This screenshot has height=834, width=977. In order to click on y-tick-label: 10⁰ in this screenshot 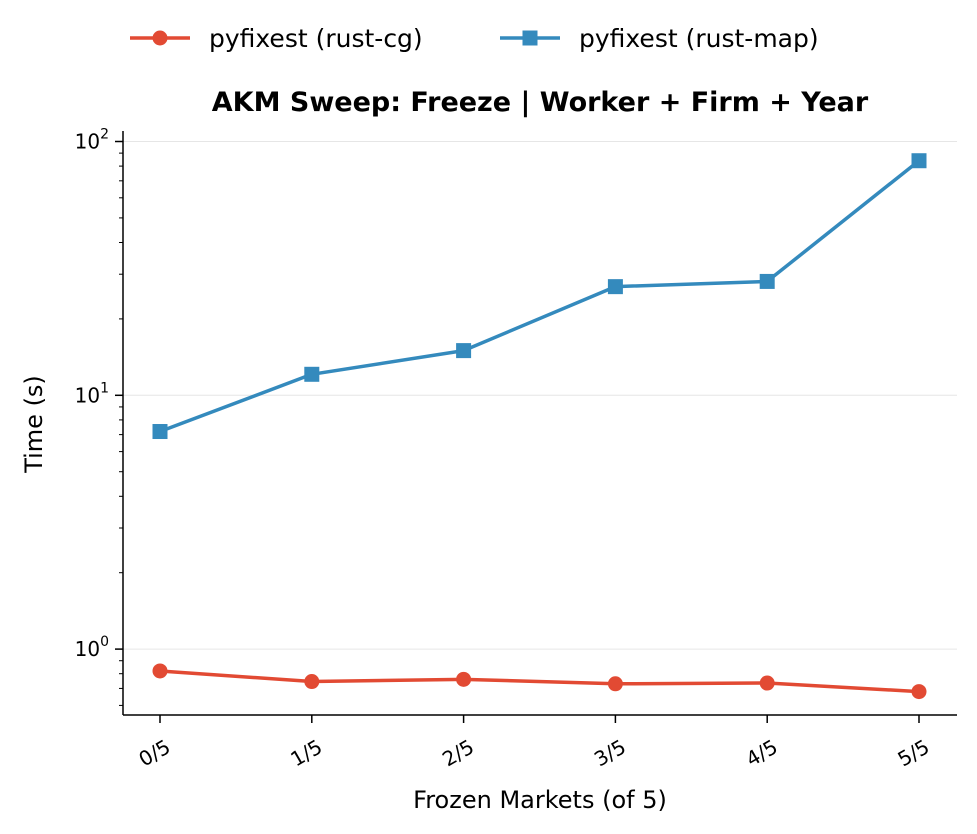, I will do `click(92, 647)`.